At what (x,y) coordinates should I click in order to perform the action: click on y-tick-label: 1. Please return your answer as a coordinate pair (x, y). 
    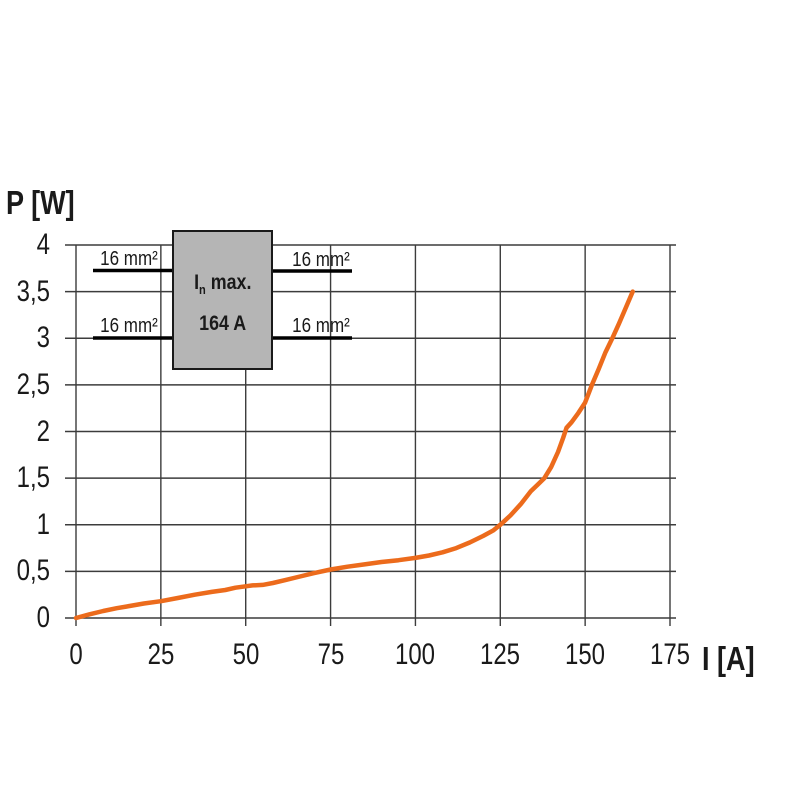
    Looking at the image, I should click on (43, 524).